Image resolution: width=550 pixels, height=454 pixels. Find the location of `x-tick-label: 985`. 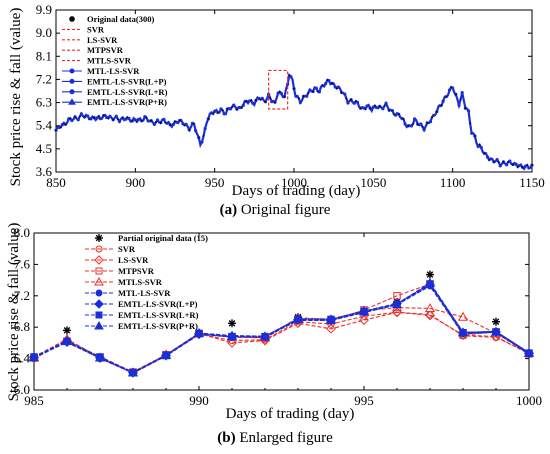

x-tick-label: 985 is located at coordinates (34, 400).